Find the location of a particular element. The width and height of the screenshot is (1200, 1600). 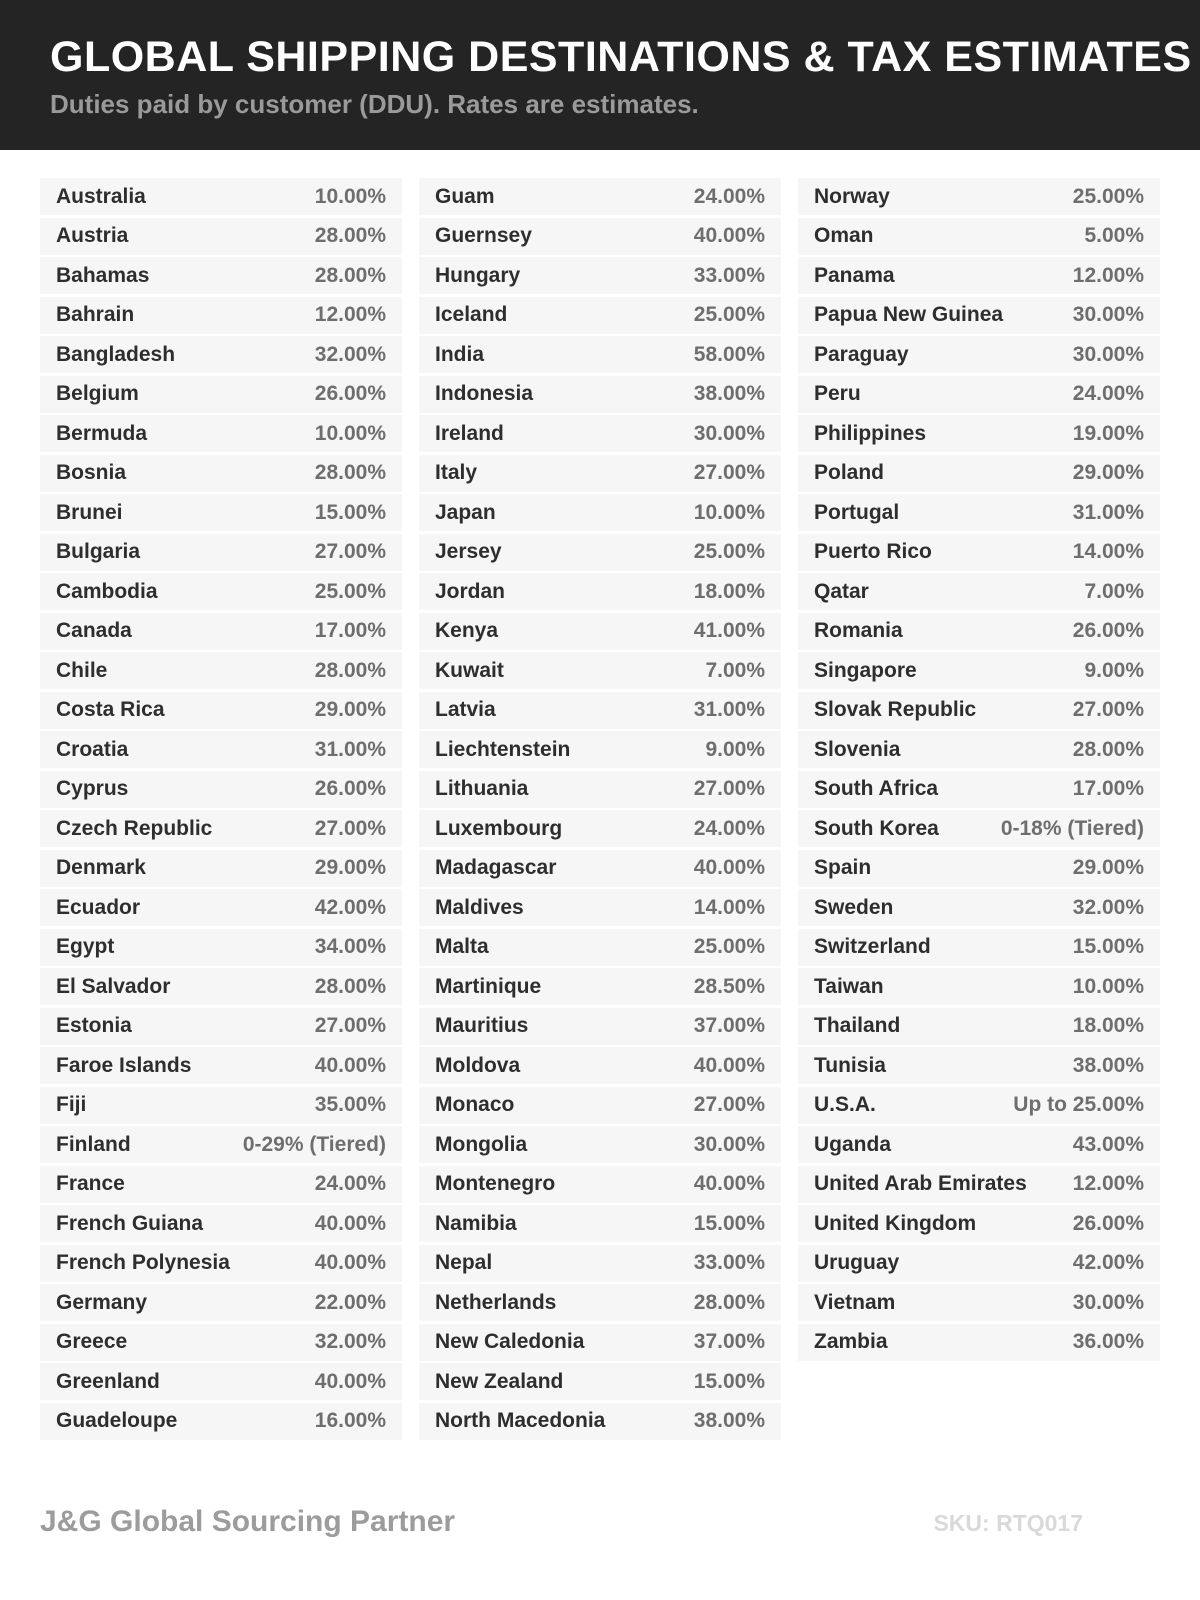

table-row: Papua New Guinea 30.00% is located at coordinates (979, 315).